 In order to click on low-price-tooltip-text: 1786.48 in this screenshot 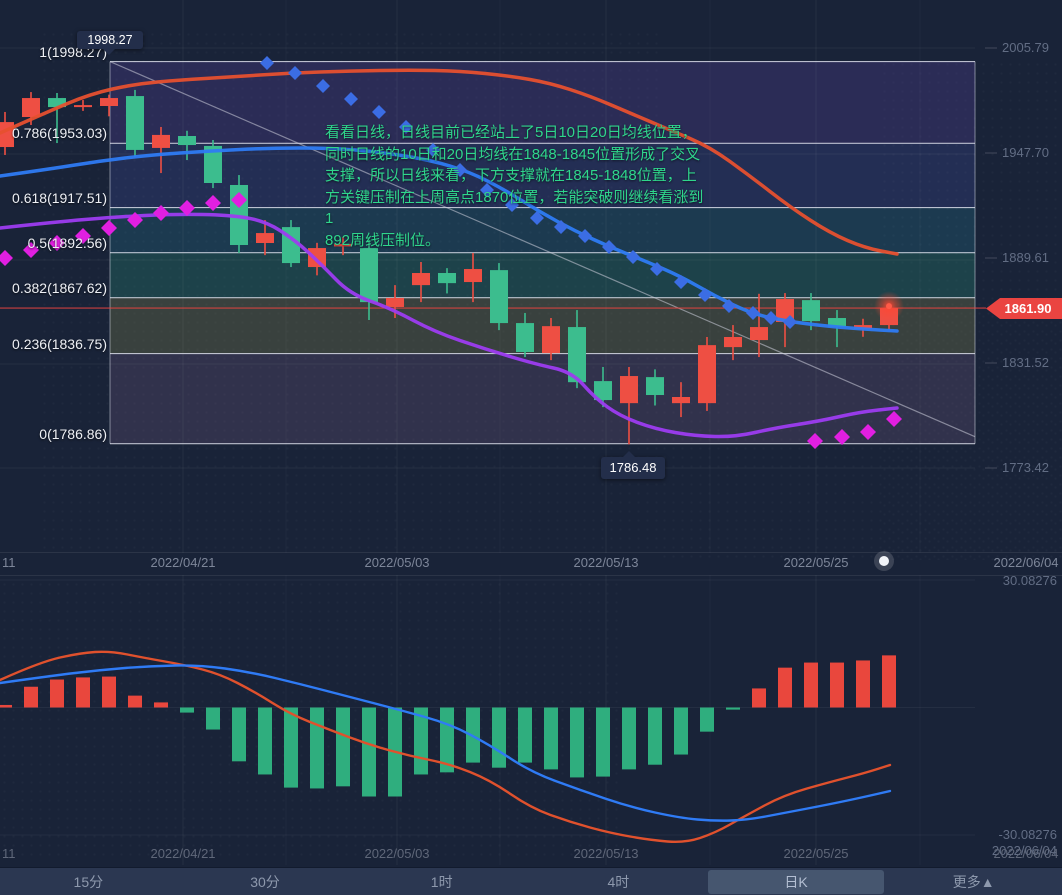, I will do `click(633, 467)`.